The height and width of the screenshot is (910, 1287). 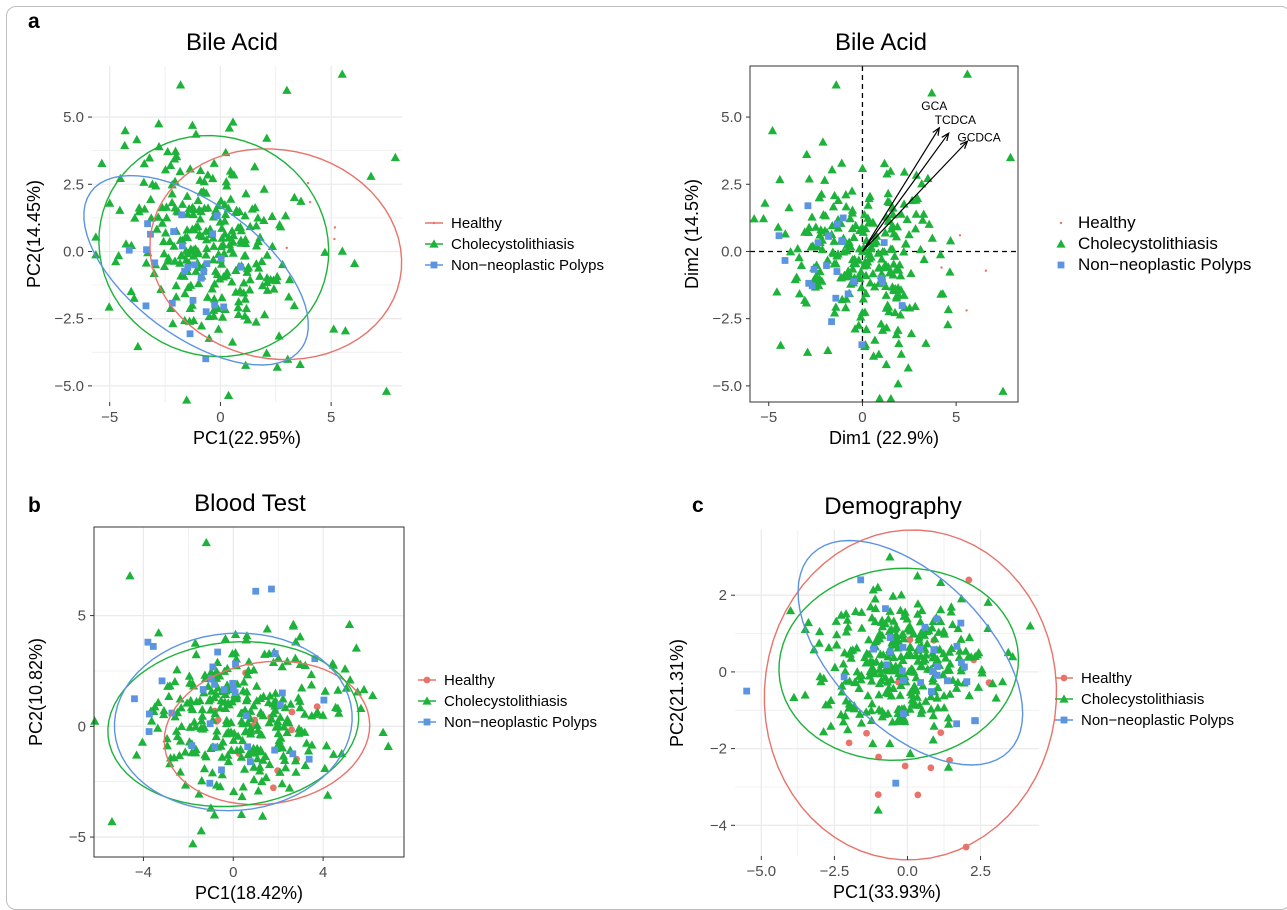 I want to click on x-tick-label: 2.5, so click(x=980, y=871).